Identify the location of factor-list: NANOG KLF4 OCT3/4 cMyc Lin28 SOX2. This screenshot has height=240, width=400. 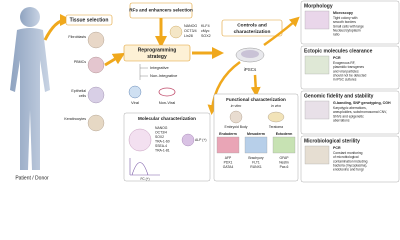
(197, 31).